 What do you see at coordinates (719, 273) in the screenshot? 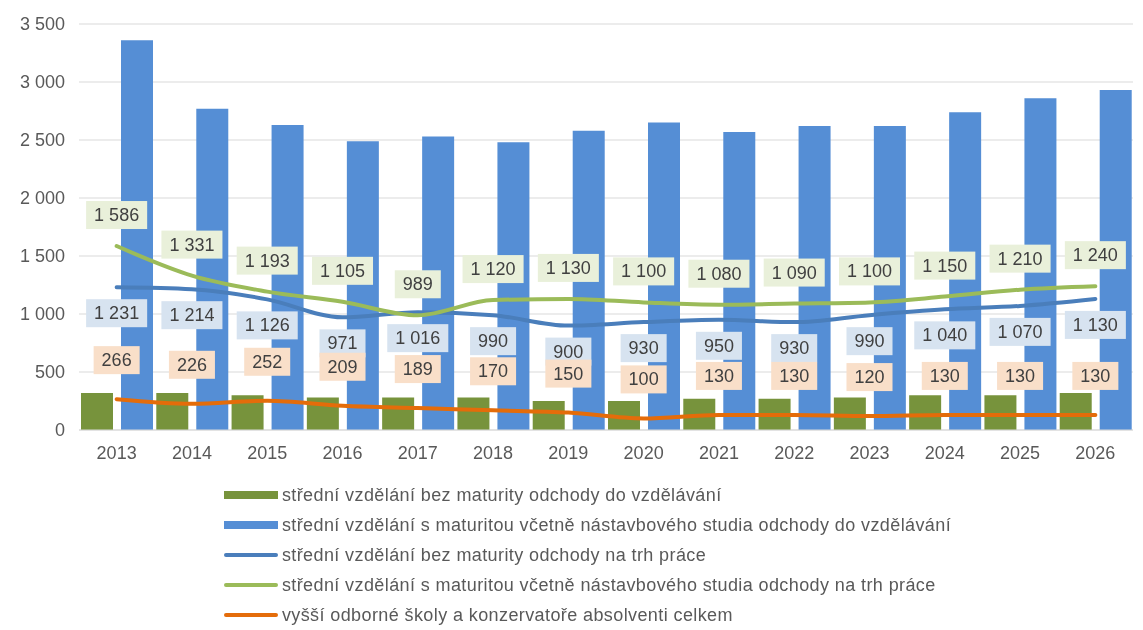
I see `data-label: 1 080` at bounding box center [719, 273].